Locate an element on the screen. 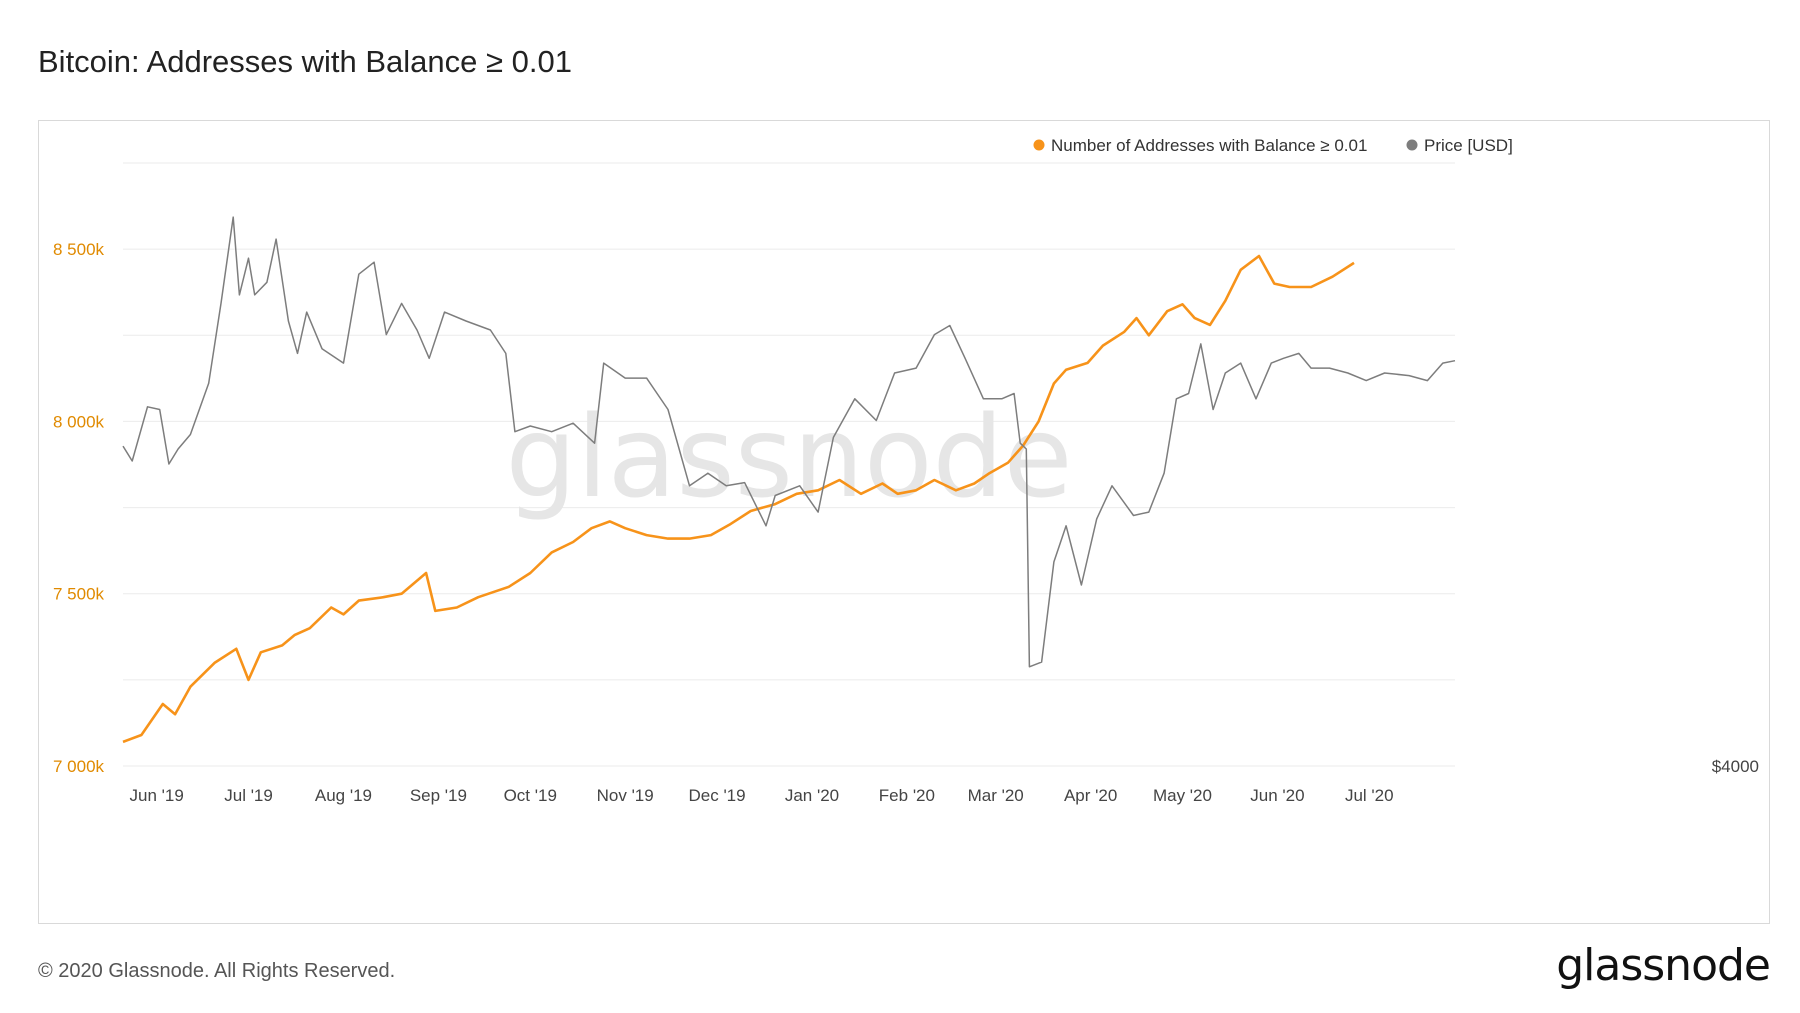  x-tick-label: Dec '19 is located at coordinates (716, 795).